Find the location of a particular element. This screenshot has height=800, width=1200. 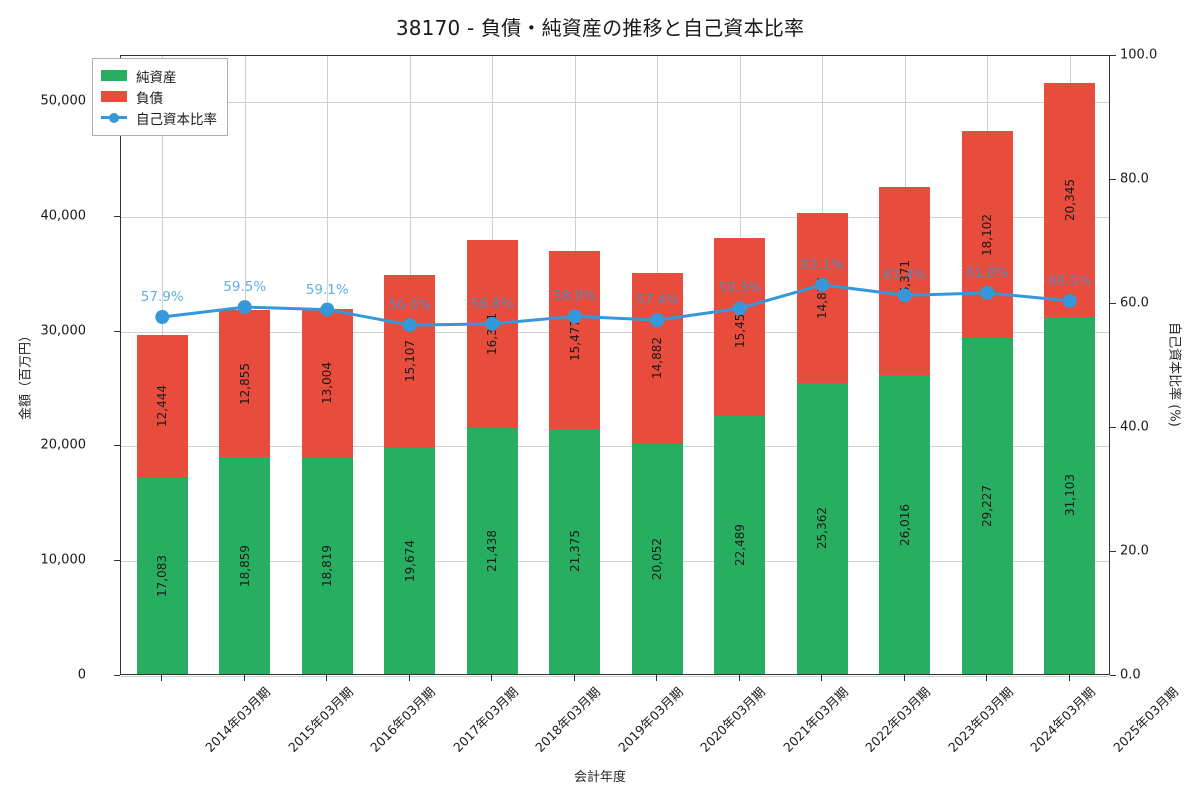

bar-segment-equity: 25,362 is located at coordinates (822, 528).